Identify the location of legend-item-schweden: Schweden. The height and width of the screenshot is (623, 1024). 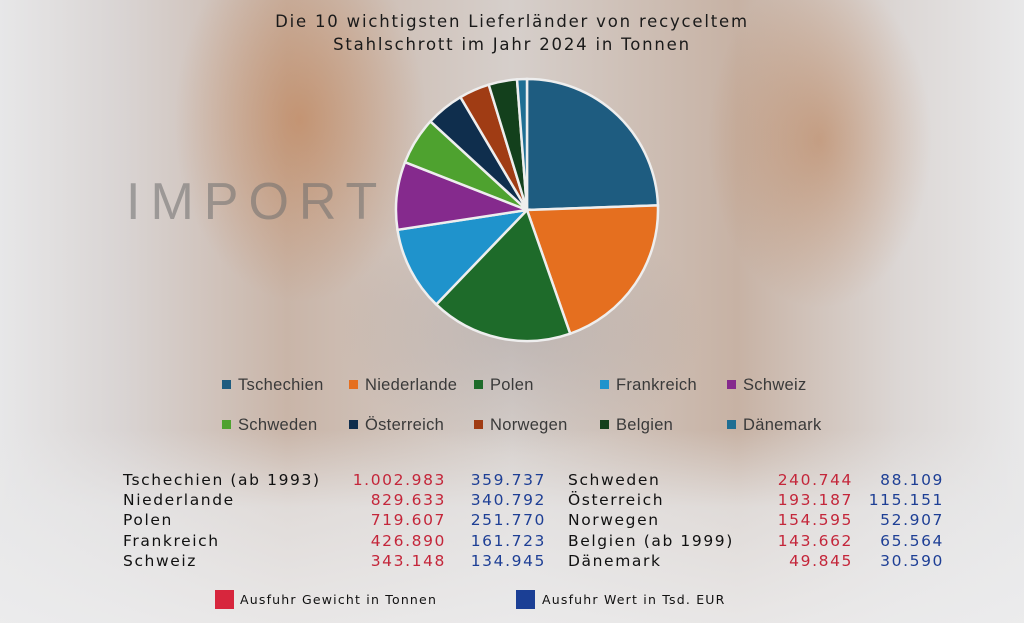
(269, 425).